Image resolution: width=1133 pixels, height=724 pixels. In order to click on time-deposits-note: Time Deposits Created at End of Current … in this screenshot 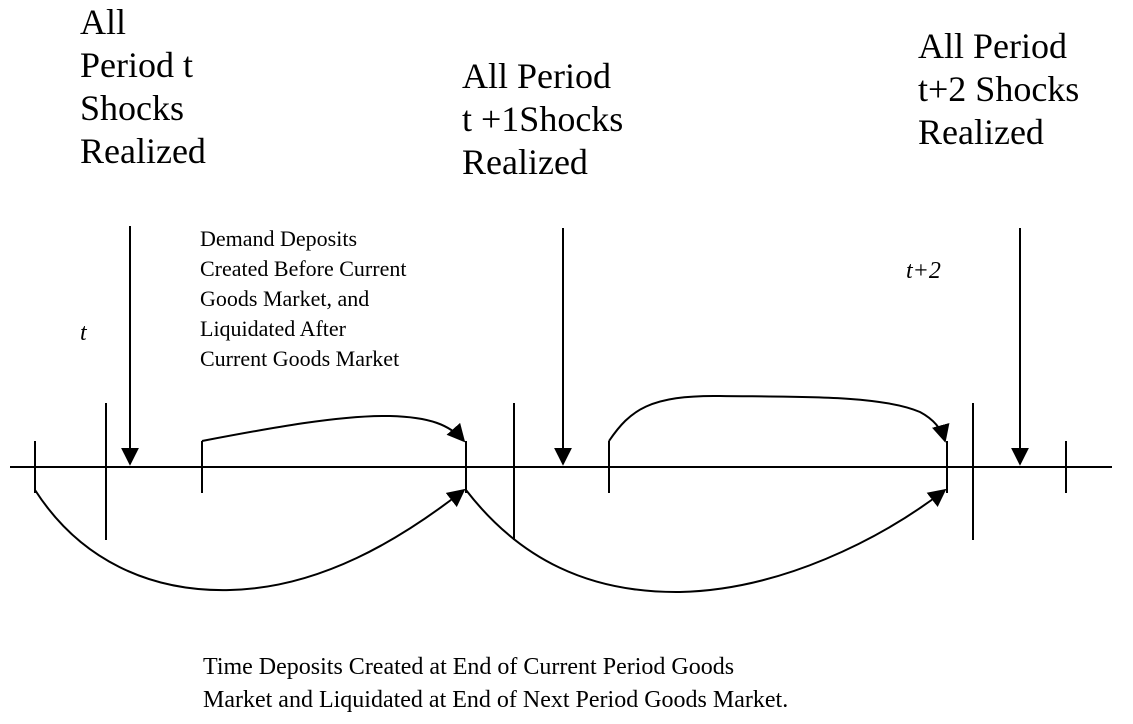, I will do `click(468, 667)`.